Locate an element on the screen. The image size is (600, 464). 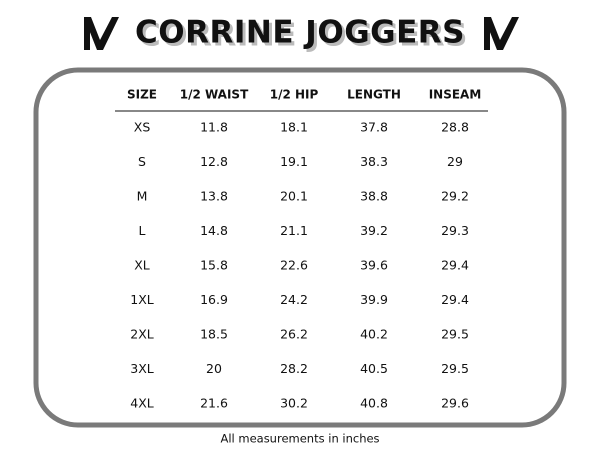
cell: 19.1 is located at coordinates (294, 161).